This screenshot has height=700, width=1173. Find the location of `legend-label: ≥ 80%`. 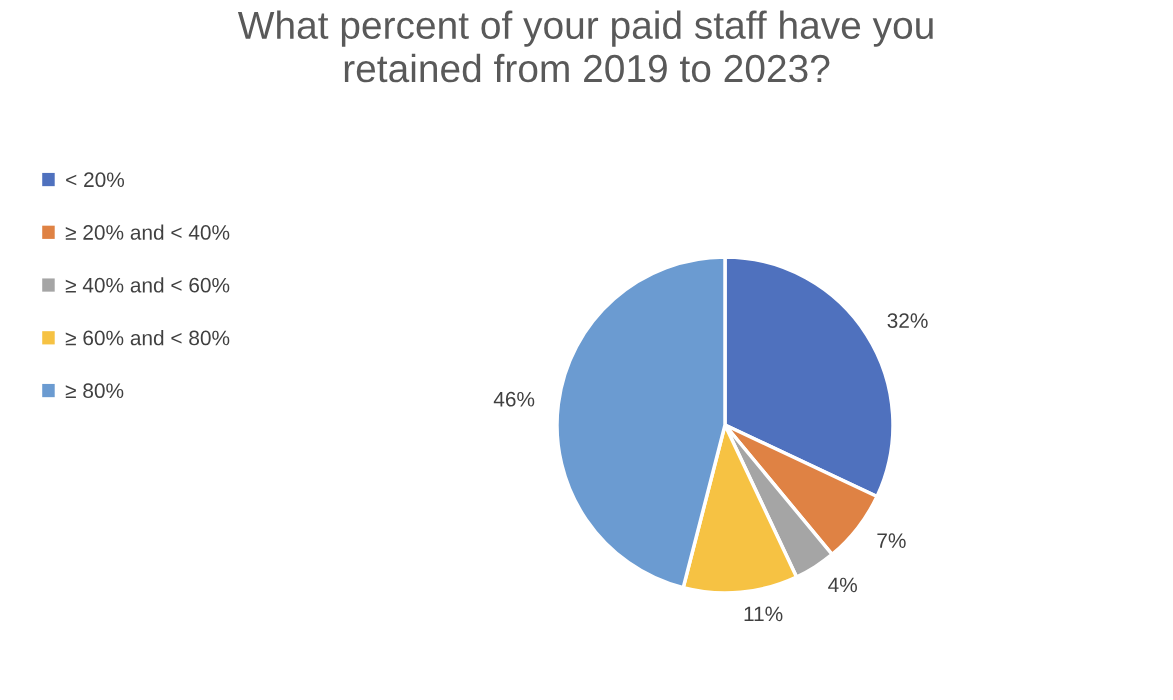

legend-label: ≥ 80% is located at coordinates (94, 391).